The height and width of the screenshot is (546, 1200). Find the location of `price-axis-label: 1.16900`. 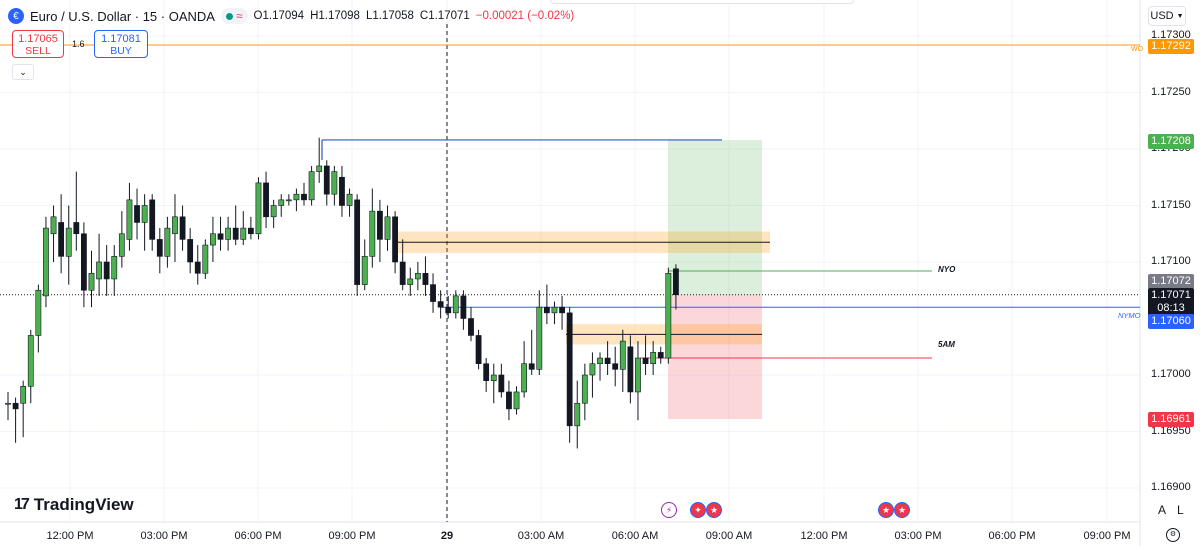

price-axis-label: 1.16900 is located at coordinates (1171, 487).